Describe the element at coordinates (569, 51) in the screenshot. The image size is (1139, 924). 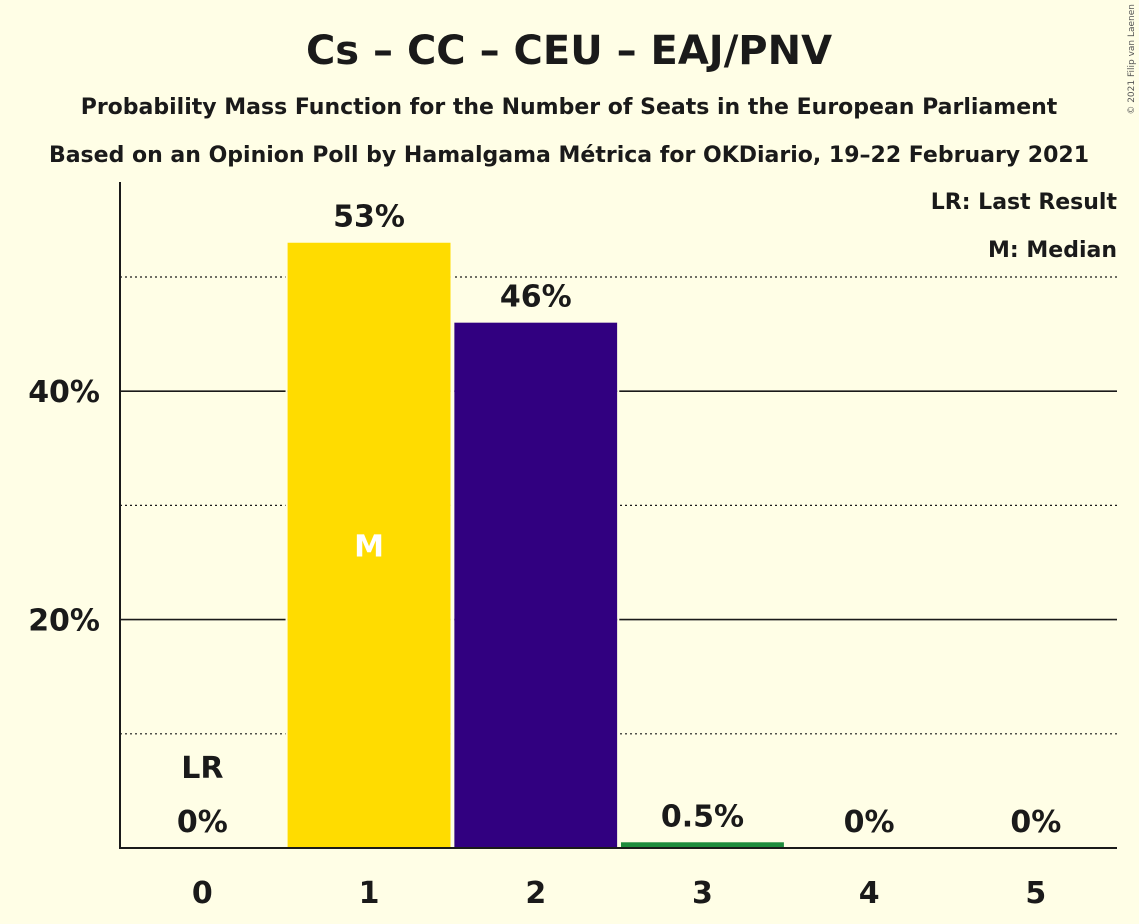
I see `chart-title: Cs – CC – CEU – EAJ/PNV` at that location.